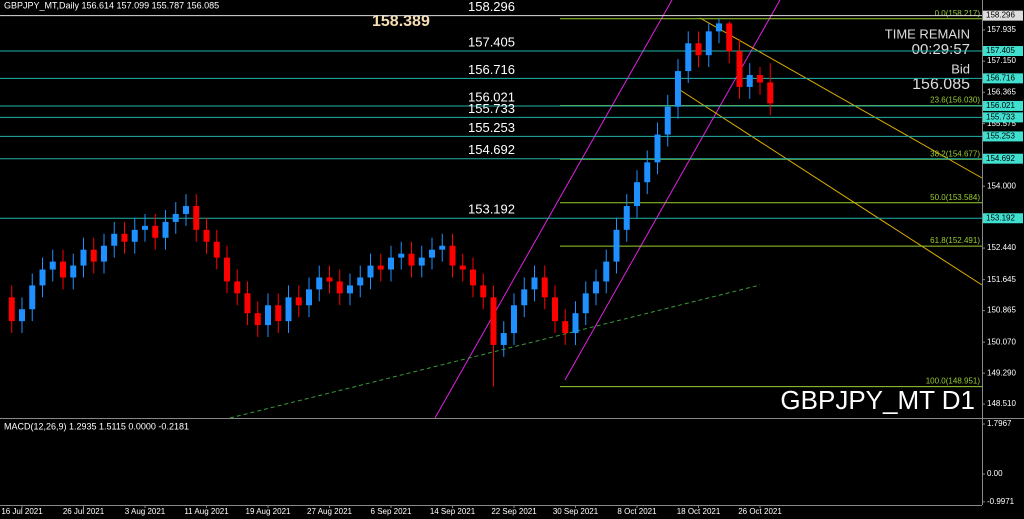  What do you see at coordinates (953, 381) in the screenshot?
I see `fib-label: 100.0(148.951)` at bounding box center [953, 381].